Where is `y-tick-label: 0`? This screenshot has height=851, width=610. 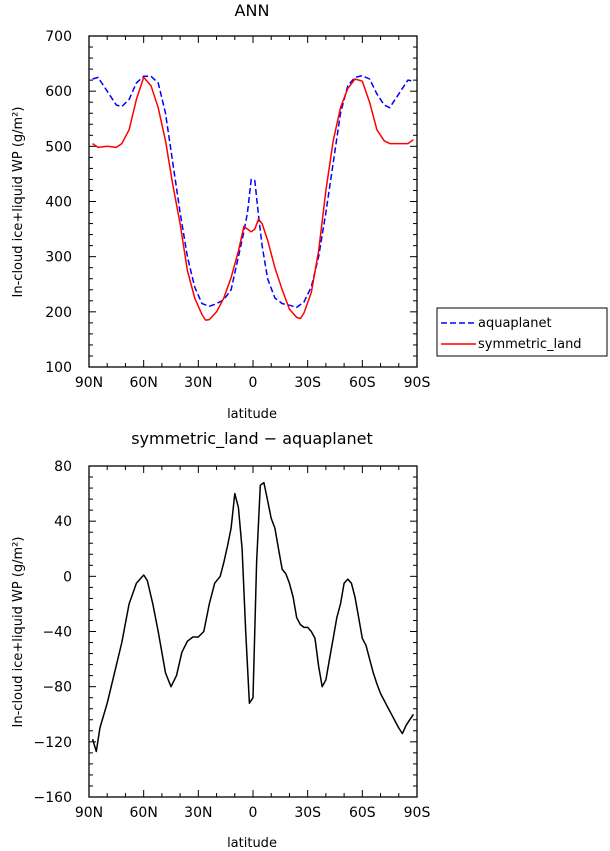
y-tick-label: 0 is located at coordinates (67, 577).